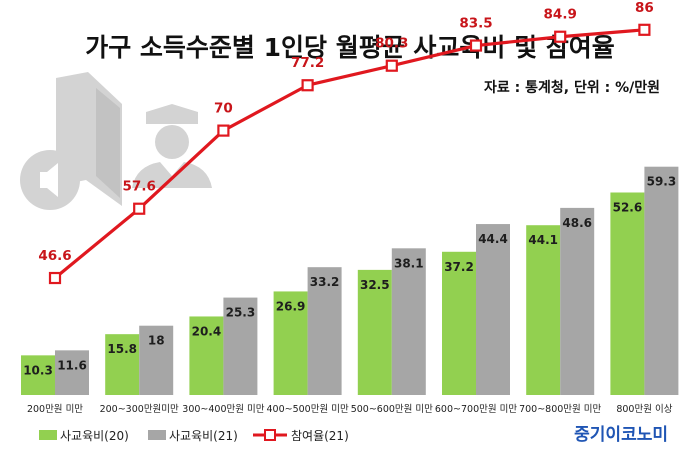 This screenshot has width=700, height=467. Describe the element at coordinates (320, 436) in the screenshot. I see `legend-label-rate: 참여율(21)` at that location.